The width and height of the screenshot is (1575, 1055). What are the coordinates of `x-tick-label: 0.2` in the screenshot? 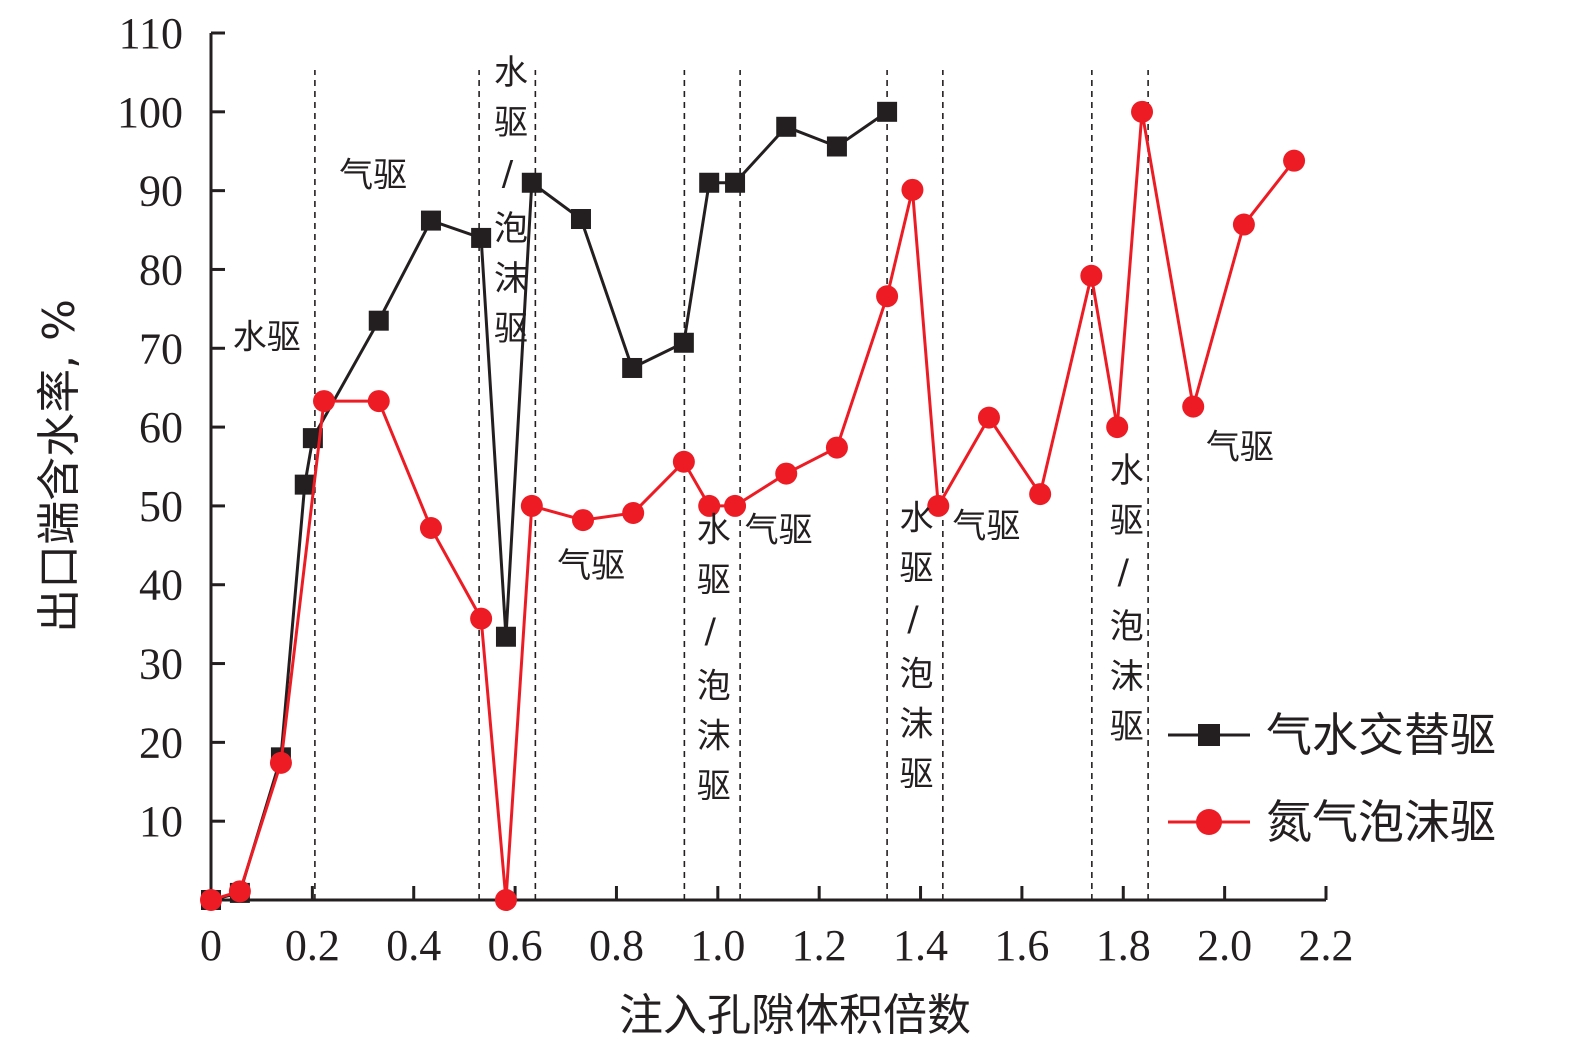 It's located at (312, 945).